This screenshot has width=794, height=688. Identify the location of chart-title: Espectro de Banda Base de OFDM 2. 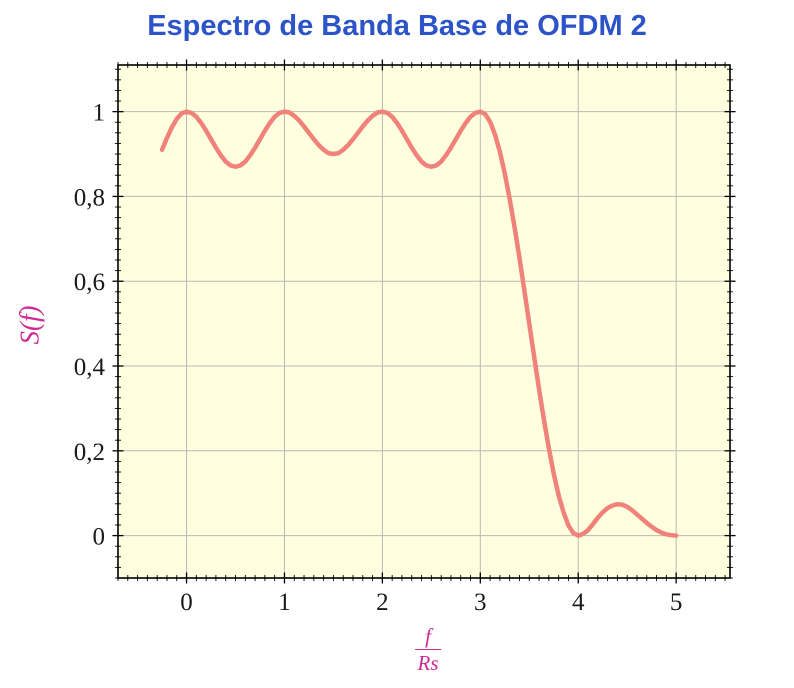
(397, 26).